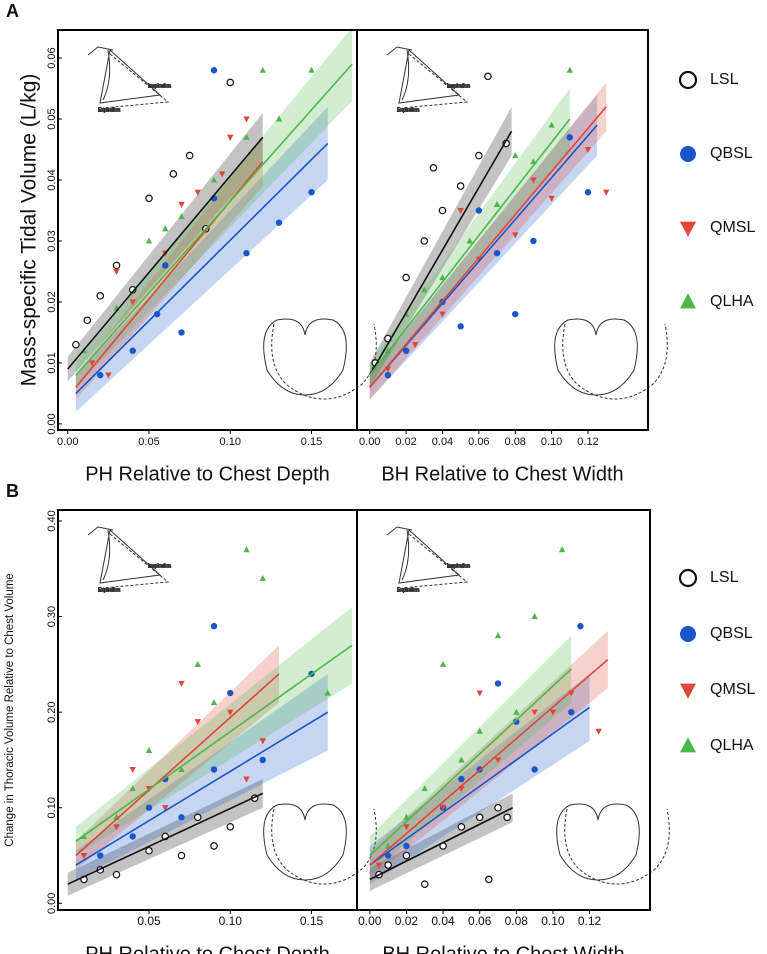  I want to click on x-tick-label: 0.12, so click(587, 442).